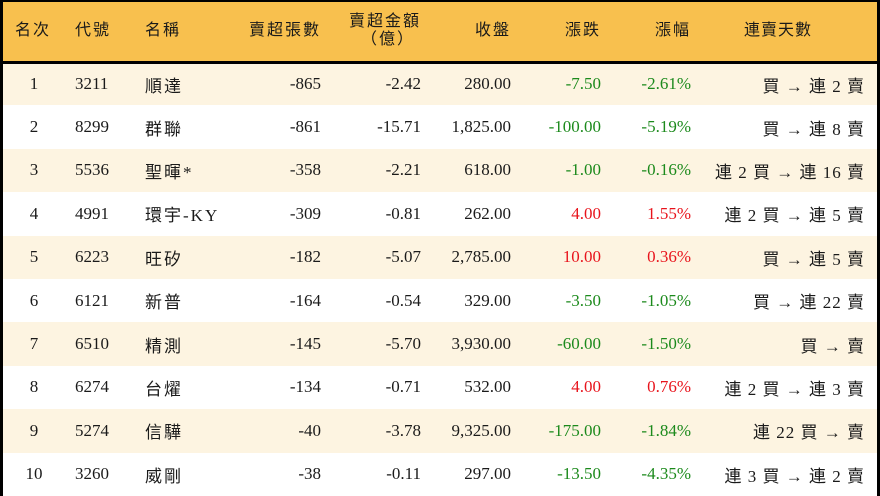 This screenshot has width=880, height=496. Describe the element at coordinates (34, 344) in the screenshot. I see `cell-rank: 7` at that location.